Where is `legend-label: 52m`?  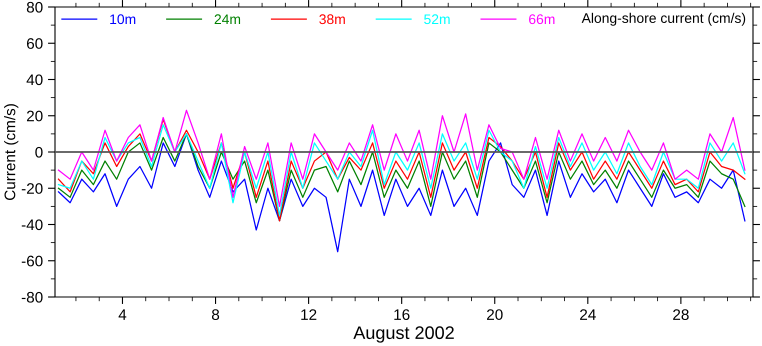 legend-label: 52m is located at coordinates (437, 19).